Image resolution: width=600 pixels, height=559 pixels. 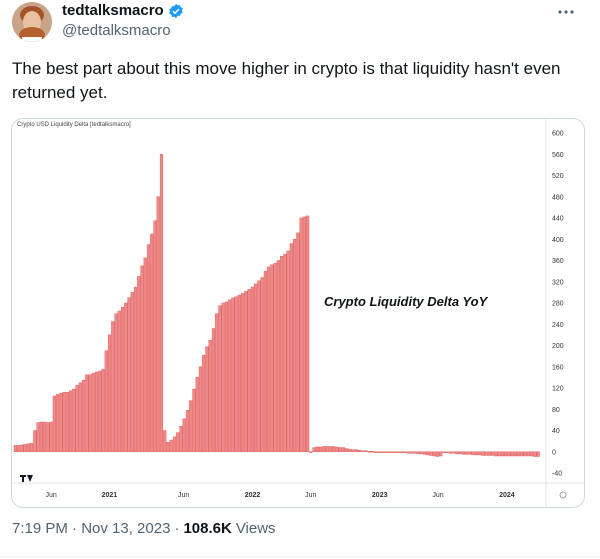 I want to click on chart-settings-icon, so click(x=563, y=495).